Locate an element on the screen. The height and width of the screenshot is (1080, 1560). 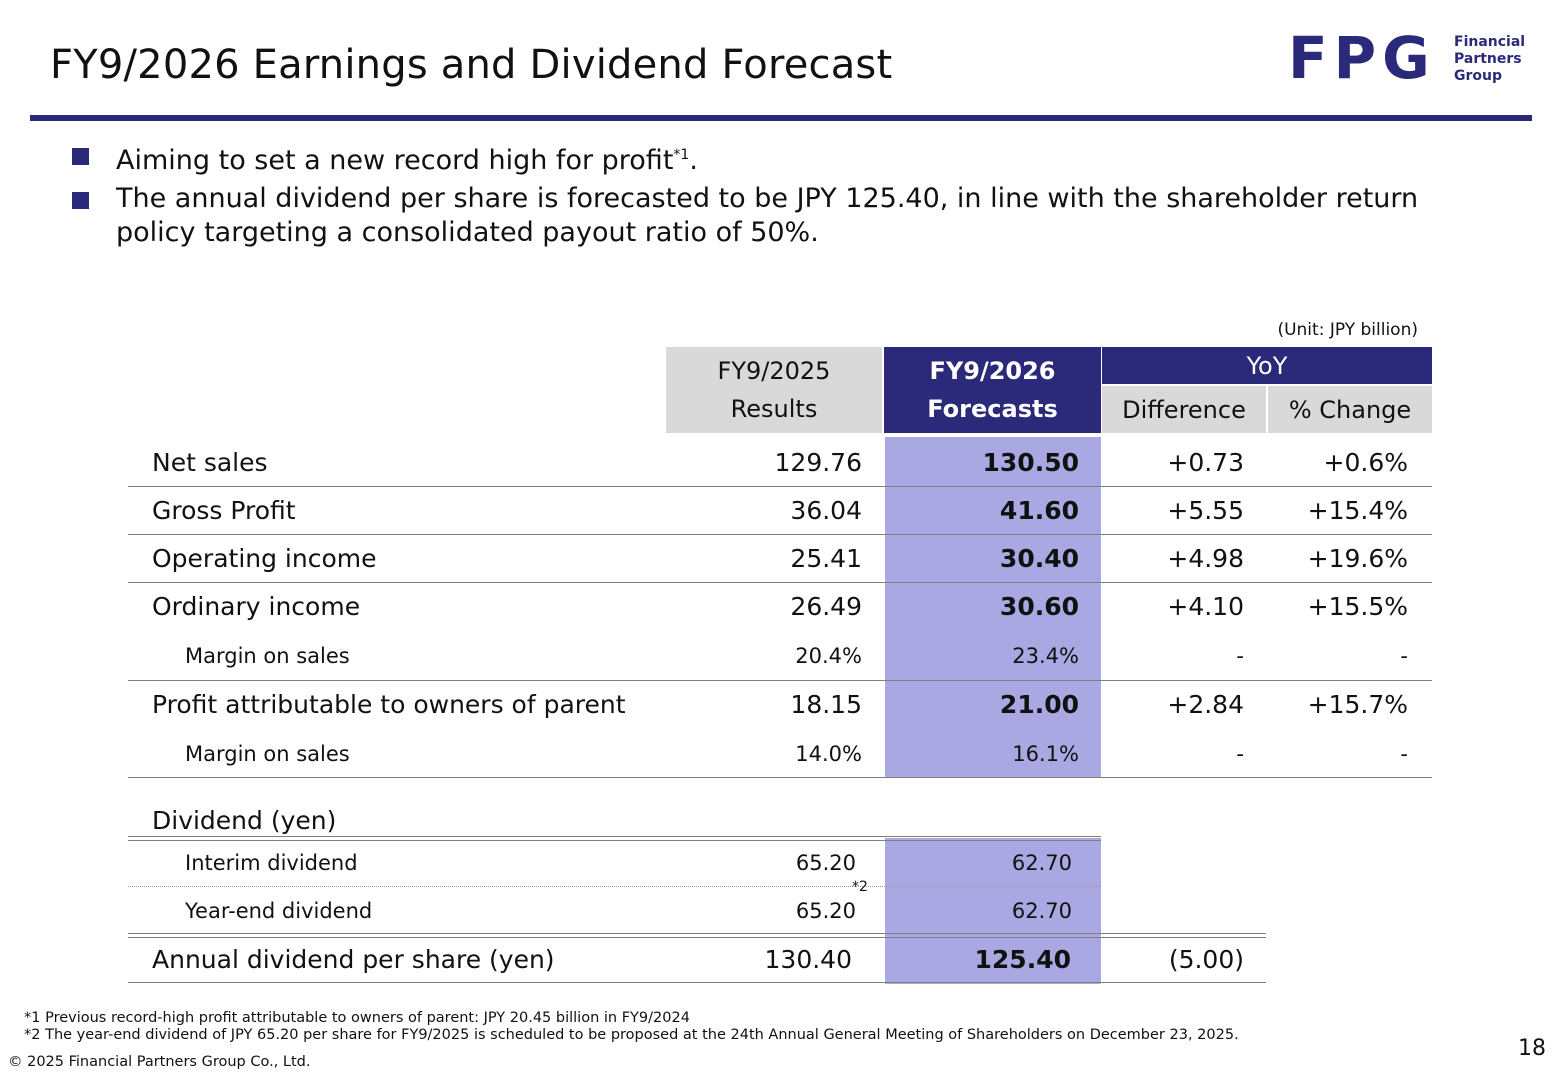
logo-text: Financial Partners Group is located at coordinates (1489, 59).